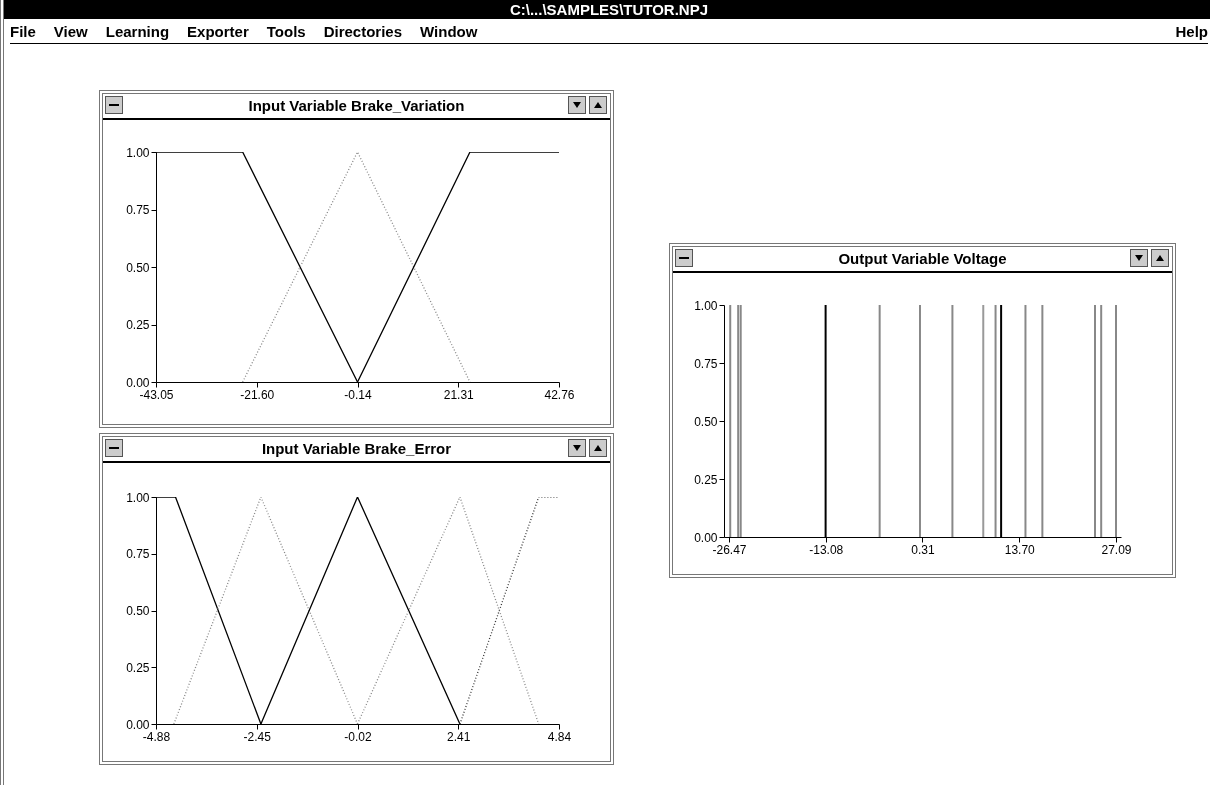  I want to click on x-tick-label: -2.45, so click(257, 736).